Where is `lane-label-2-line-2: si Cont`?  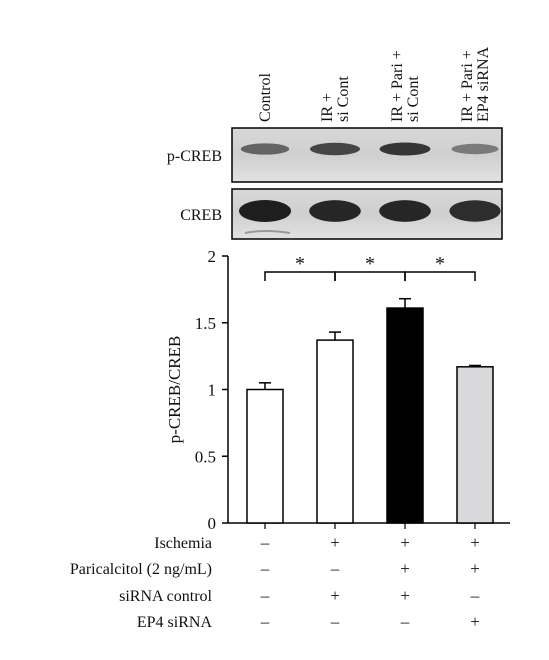
lane-label-2-line-2: si Cont is located at coordinates (343, 99).